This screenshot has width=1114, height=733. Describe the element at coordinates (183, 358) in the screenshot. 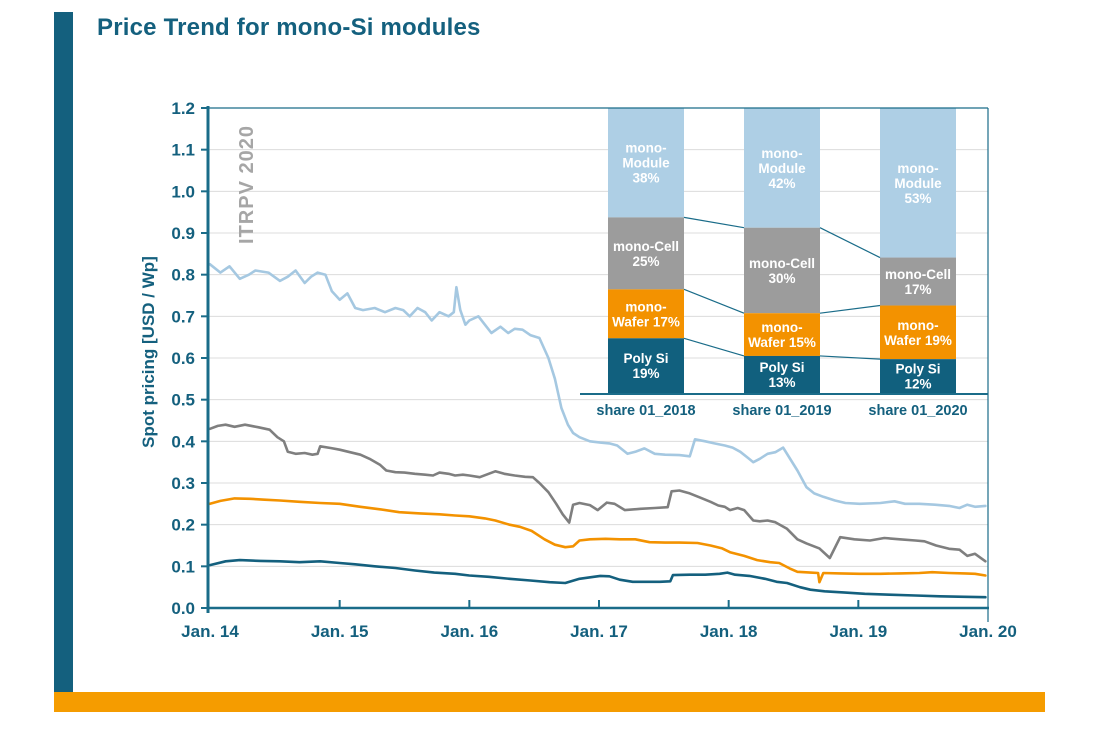

I see `y-tick-label: 0.6` at that location.